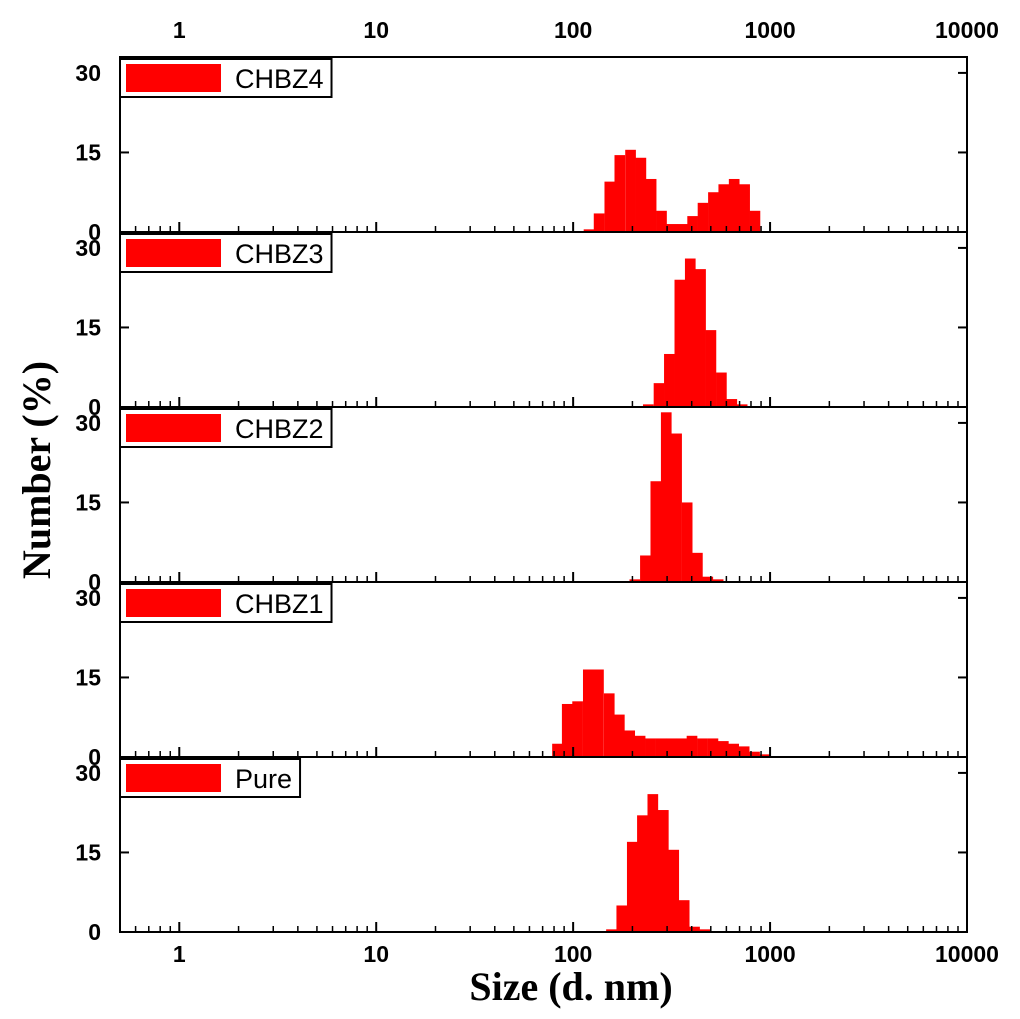 The image size is (1020, 1019). What do you see at coordinates (179, 30) in the screenshot?
I see `x-tick-label-top: 1` at bounding box center [179, 30].